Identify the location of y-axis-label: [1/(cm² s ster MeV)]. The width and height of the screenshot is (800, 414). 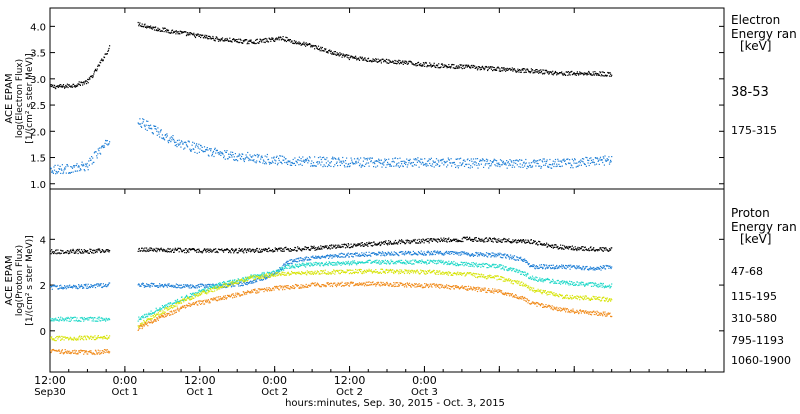
(30, 98).